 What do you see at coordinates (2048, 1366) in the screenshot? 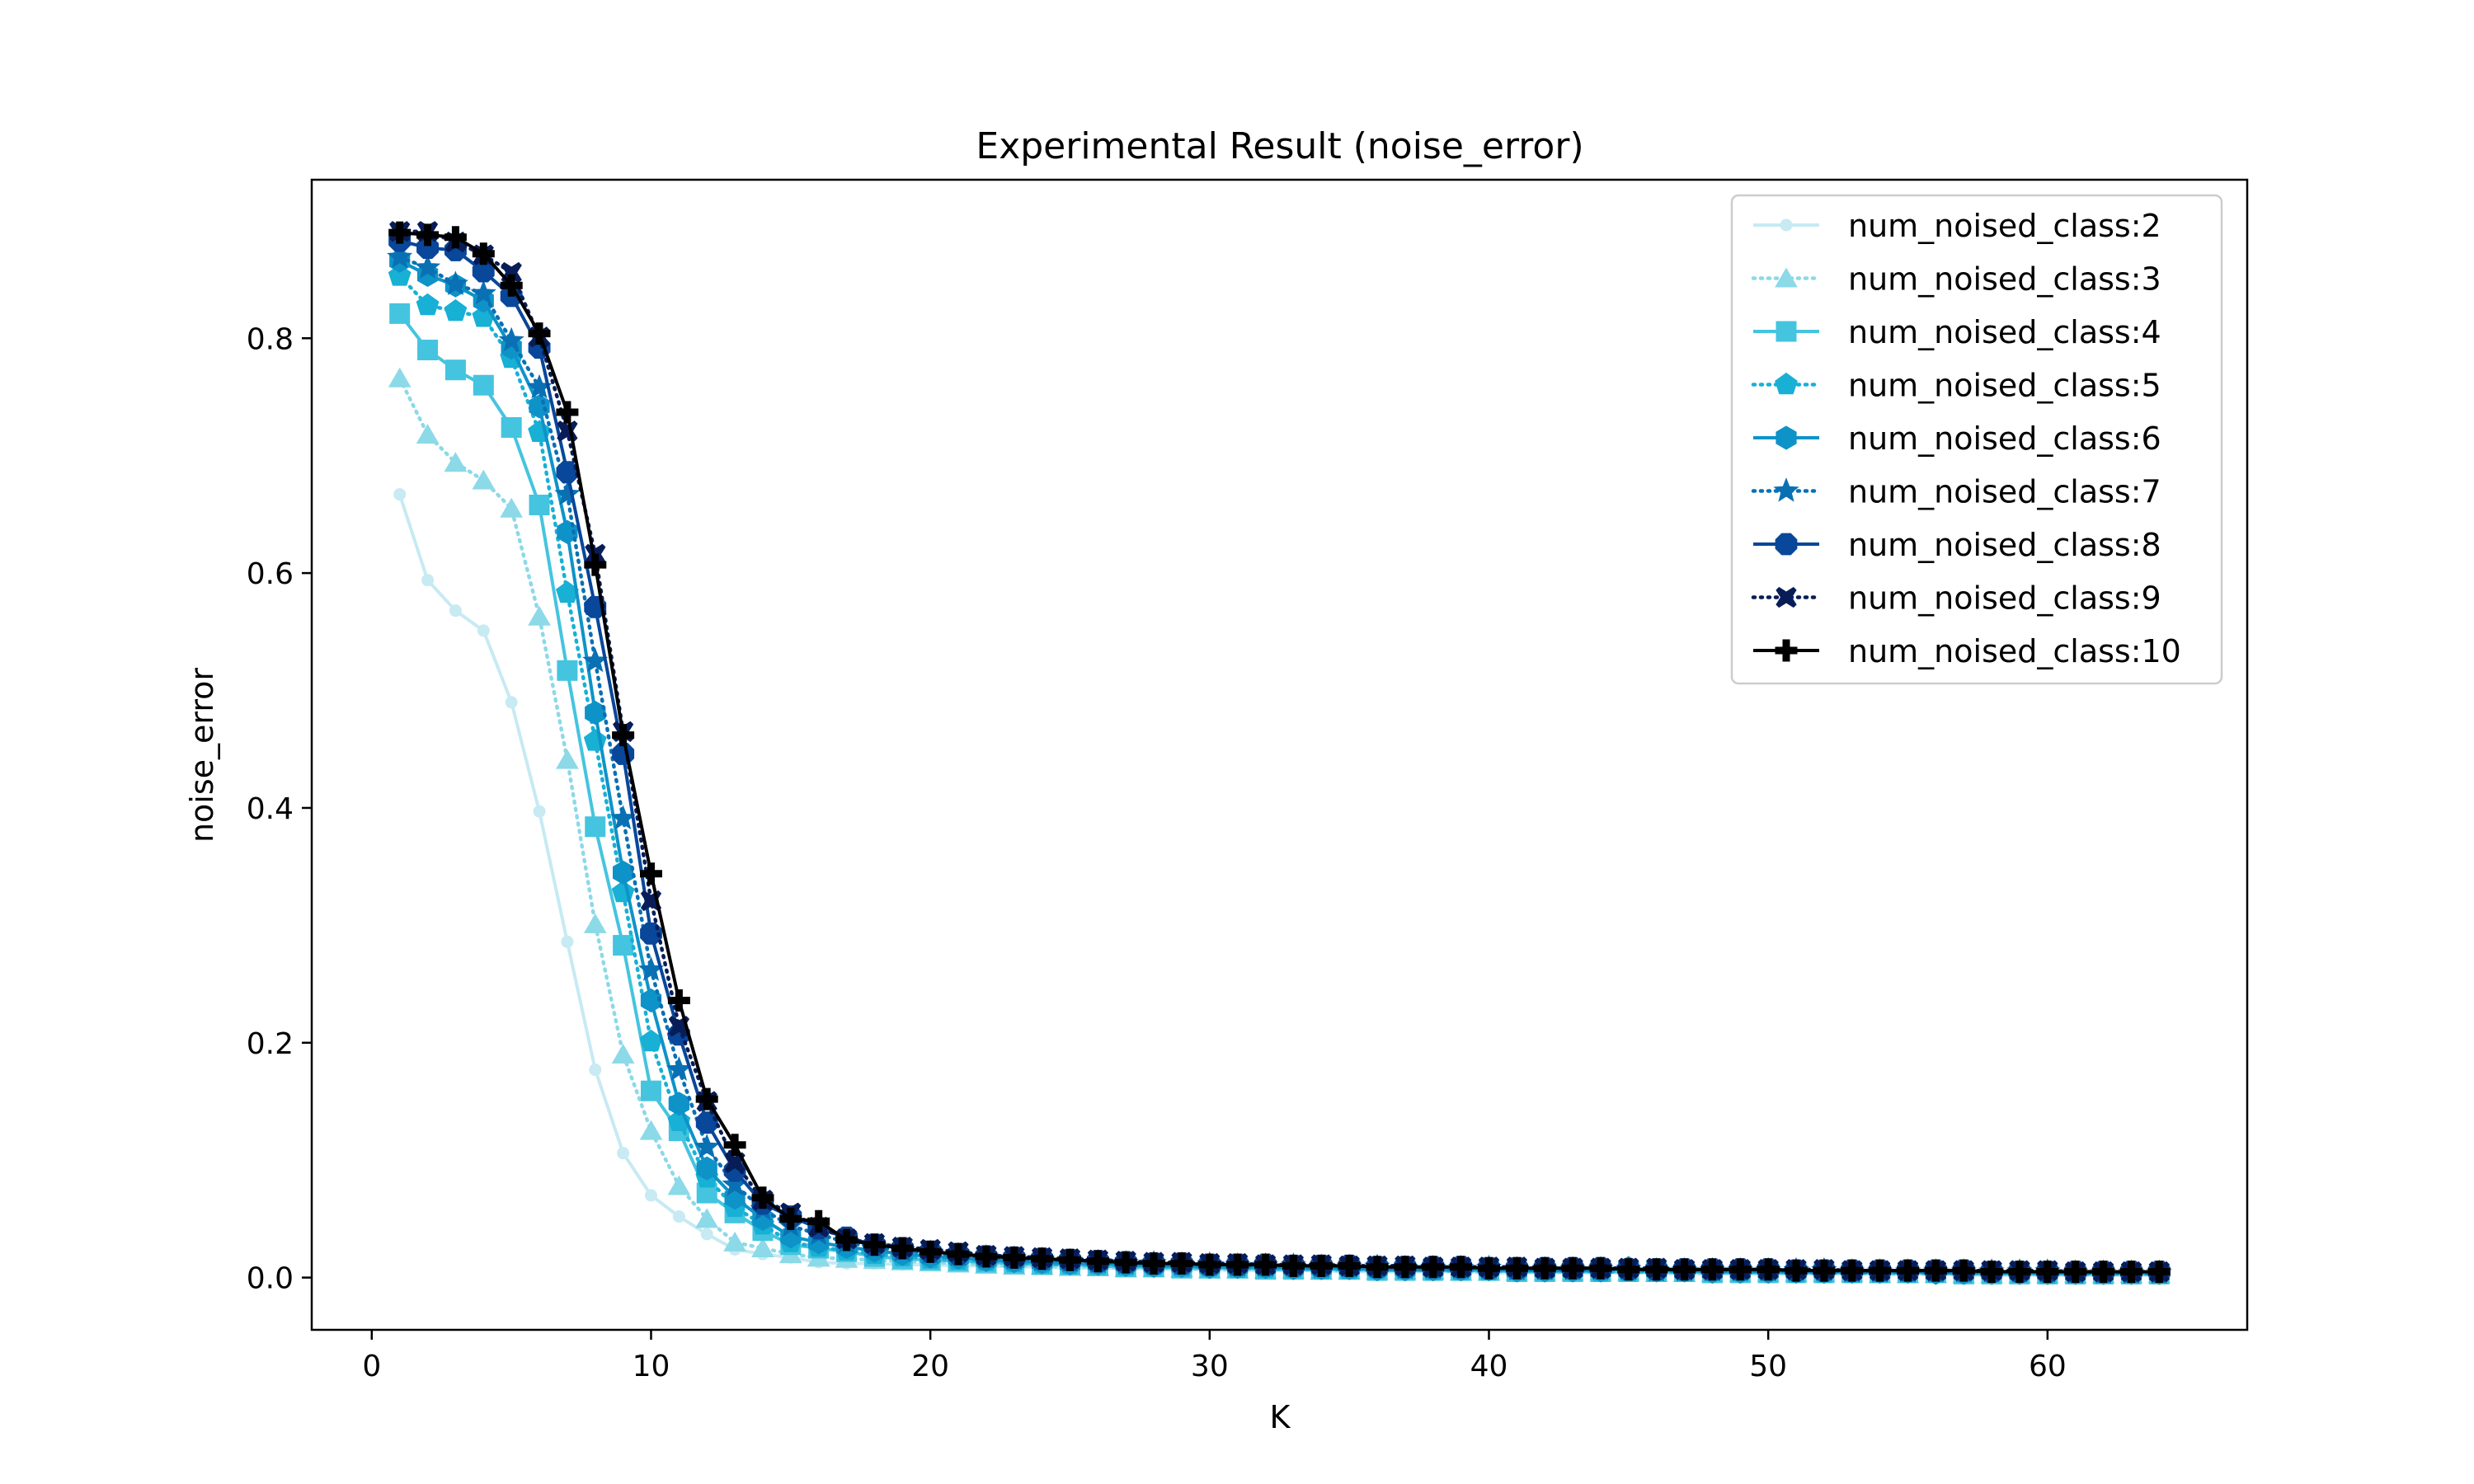
I see `x-tick-label: 60` at bounding box center [2048, 1366].